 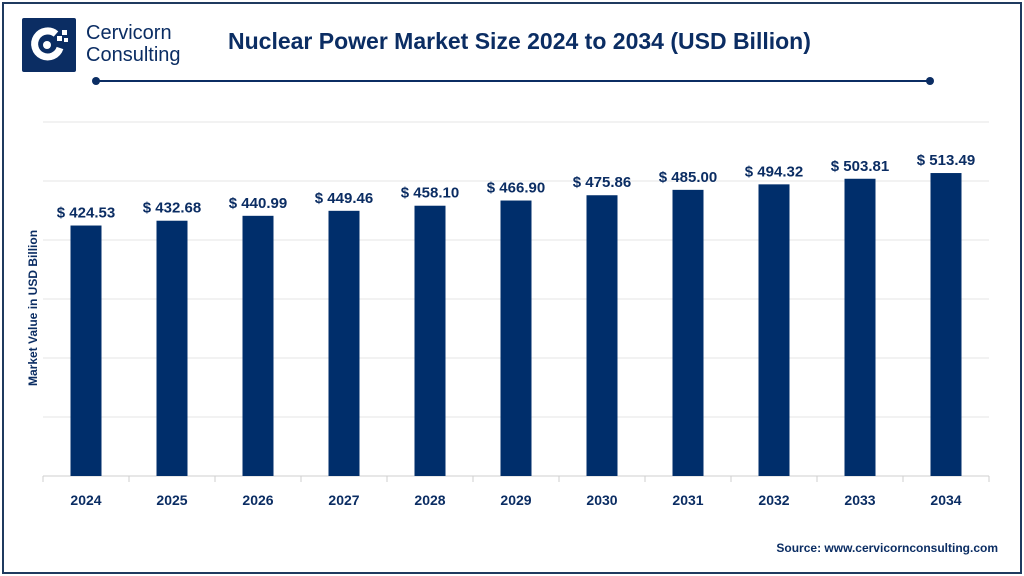 What do you see at coordinates (774, 171) in the screenshot?
I see `data-label-2032: $ 494.32` at bounding box center [774, 171].